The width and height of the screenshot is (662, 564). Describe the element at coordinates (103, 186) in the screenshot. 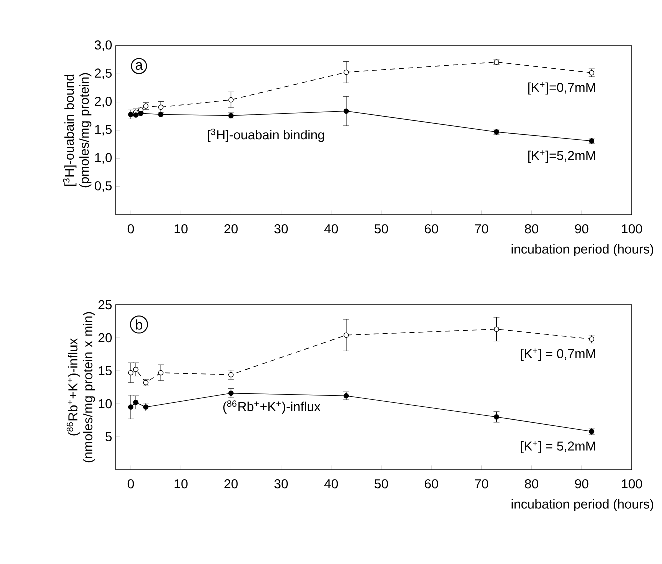

I see `y-tick-label: 0,5` at that location.